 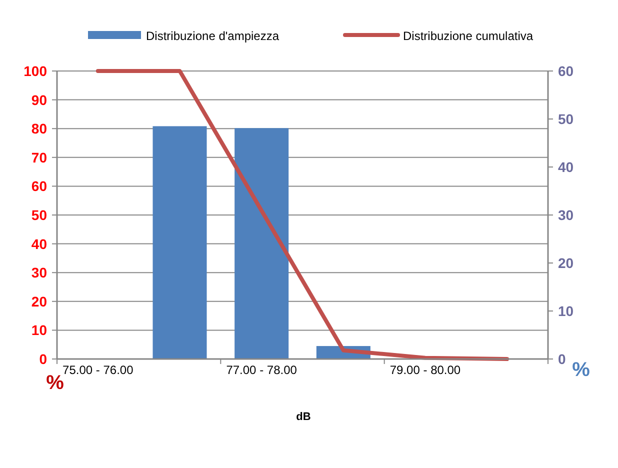 I want to click on y-tick-label: 80, so click(x=39, y=128).